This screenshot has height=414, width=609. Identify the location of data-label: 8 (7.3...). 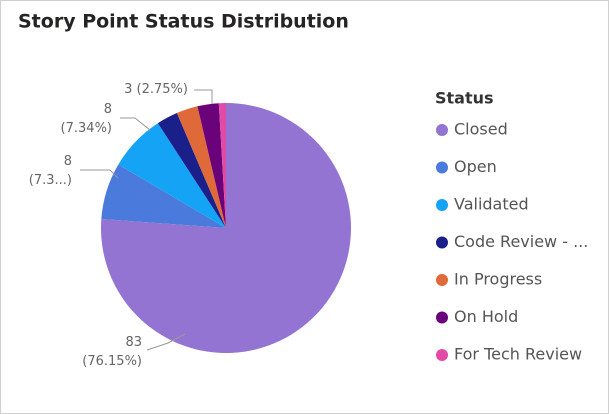
(50, 171).